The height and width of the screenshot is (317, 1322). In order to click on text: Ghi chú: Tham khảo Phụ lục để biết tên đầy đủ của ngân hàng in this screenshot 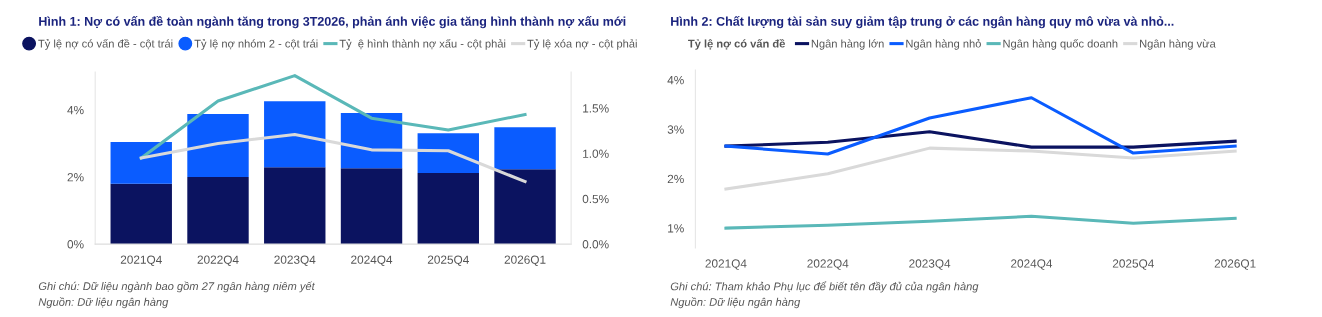, I will do `click(824, 287)`.